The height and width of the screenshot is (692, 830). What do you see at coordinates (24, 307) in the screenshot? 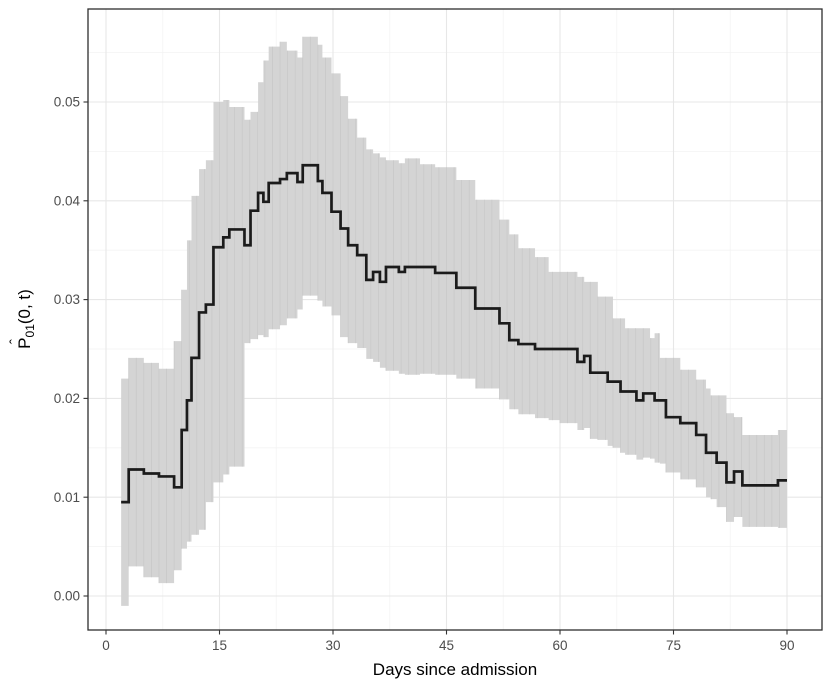
I see `y-title-suffix: (0, t)` at bounding box center [24, 307].